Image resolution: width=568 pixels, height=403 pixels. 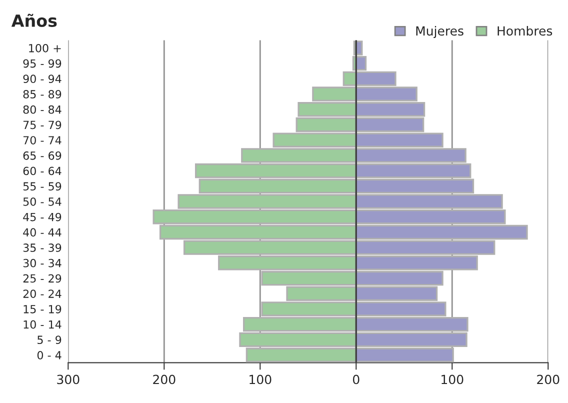 What do you see at coordinates (42, 263) in the screenshot?
I see `y-tick-label: 30 - 34` at bounding box center [42, 263].